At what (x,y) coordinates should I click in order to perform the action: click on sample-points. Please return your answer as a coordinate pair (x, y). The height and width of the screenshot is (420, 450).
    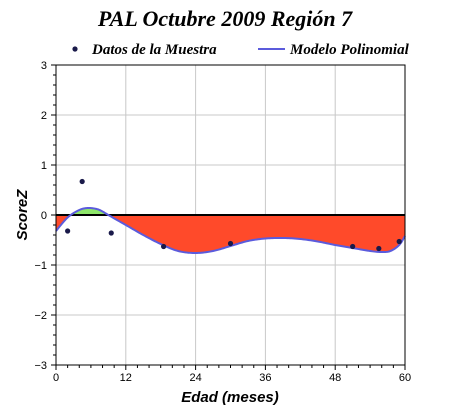
    Looking at the image, I should click on (233, 215).